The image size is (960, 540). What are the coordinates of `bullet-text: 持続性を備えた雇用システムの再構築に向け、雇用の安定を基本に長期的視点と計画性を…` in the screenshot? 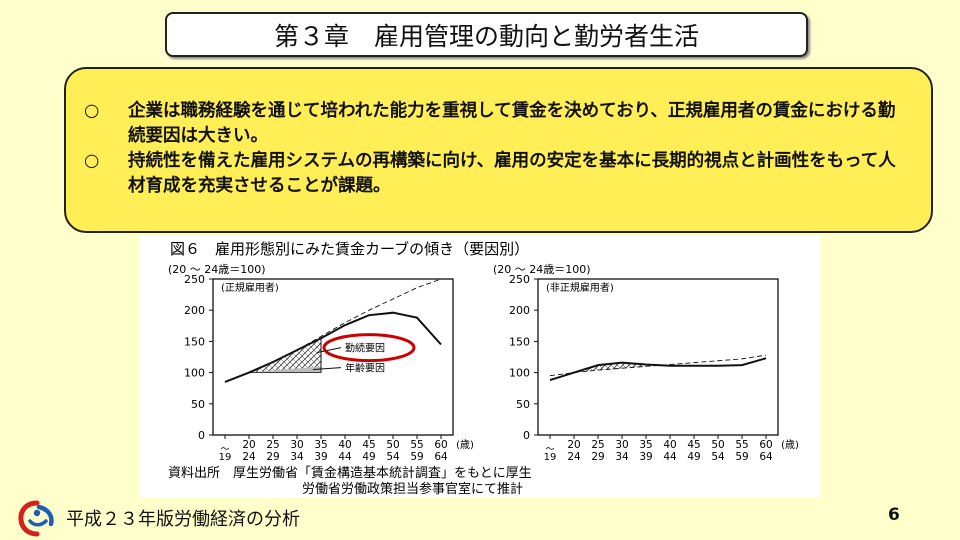 It's located at (512, 173).